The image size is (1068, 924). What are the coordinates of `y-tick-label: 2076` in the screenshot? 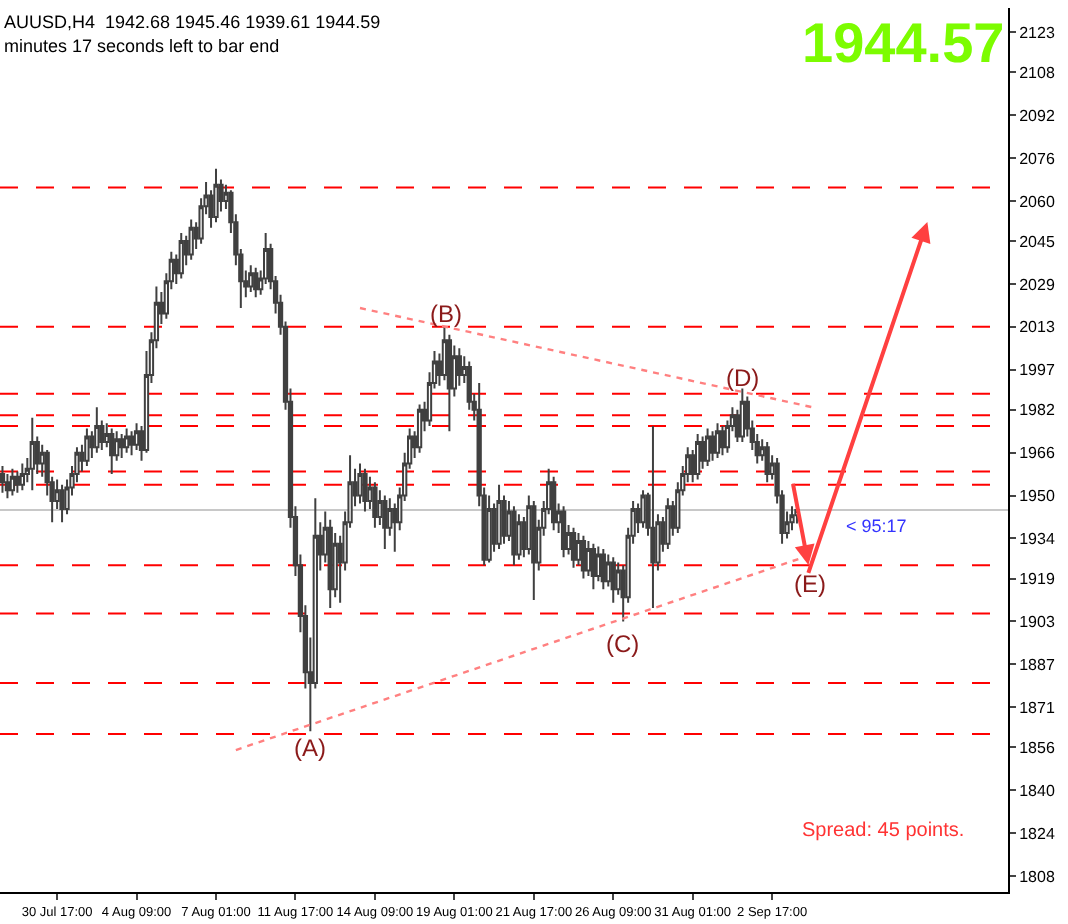 It's located at (1037, 158).